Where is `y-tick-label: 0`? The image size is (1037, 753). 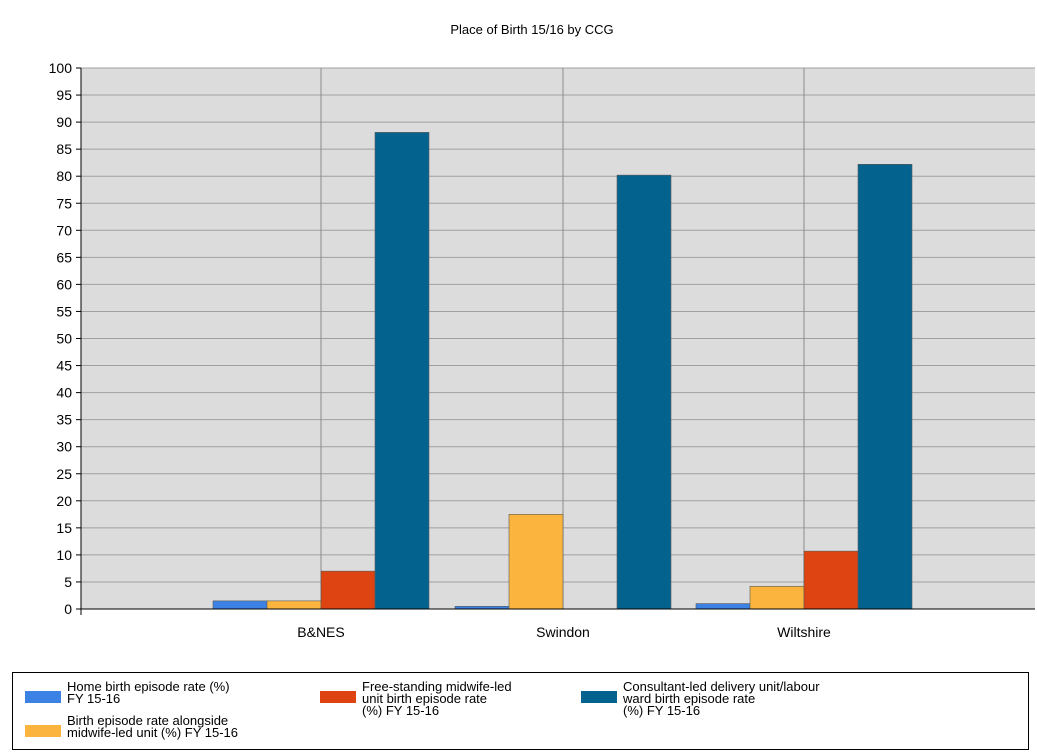 y-tick-label: 0 is located at coordinates (68, 609).